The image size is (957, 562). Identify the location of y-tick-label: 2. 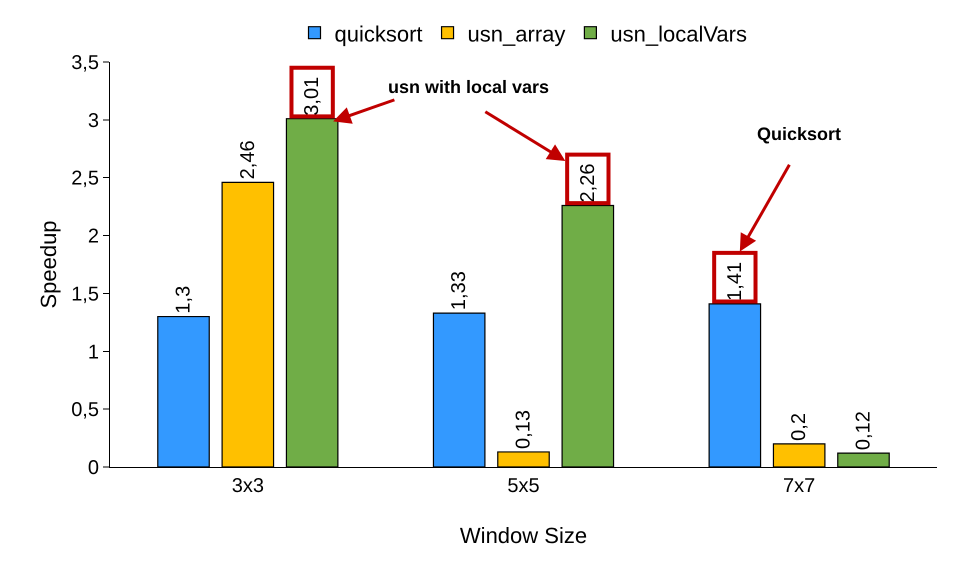
(93, 237).